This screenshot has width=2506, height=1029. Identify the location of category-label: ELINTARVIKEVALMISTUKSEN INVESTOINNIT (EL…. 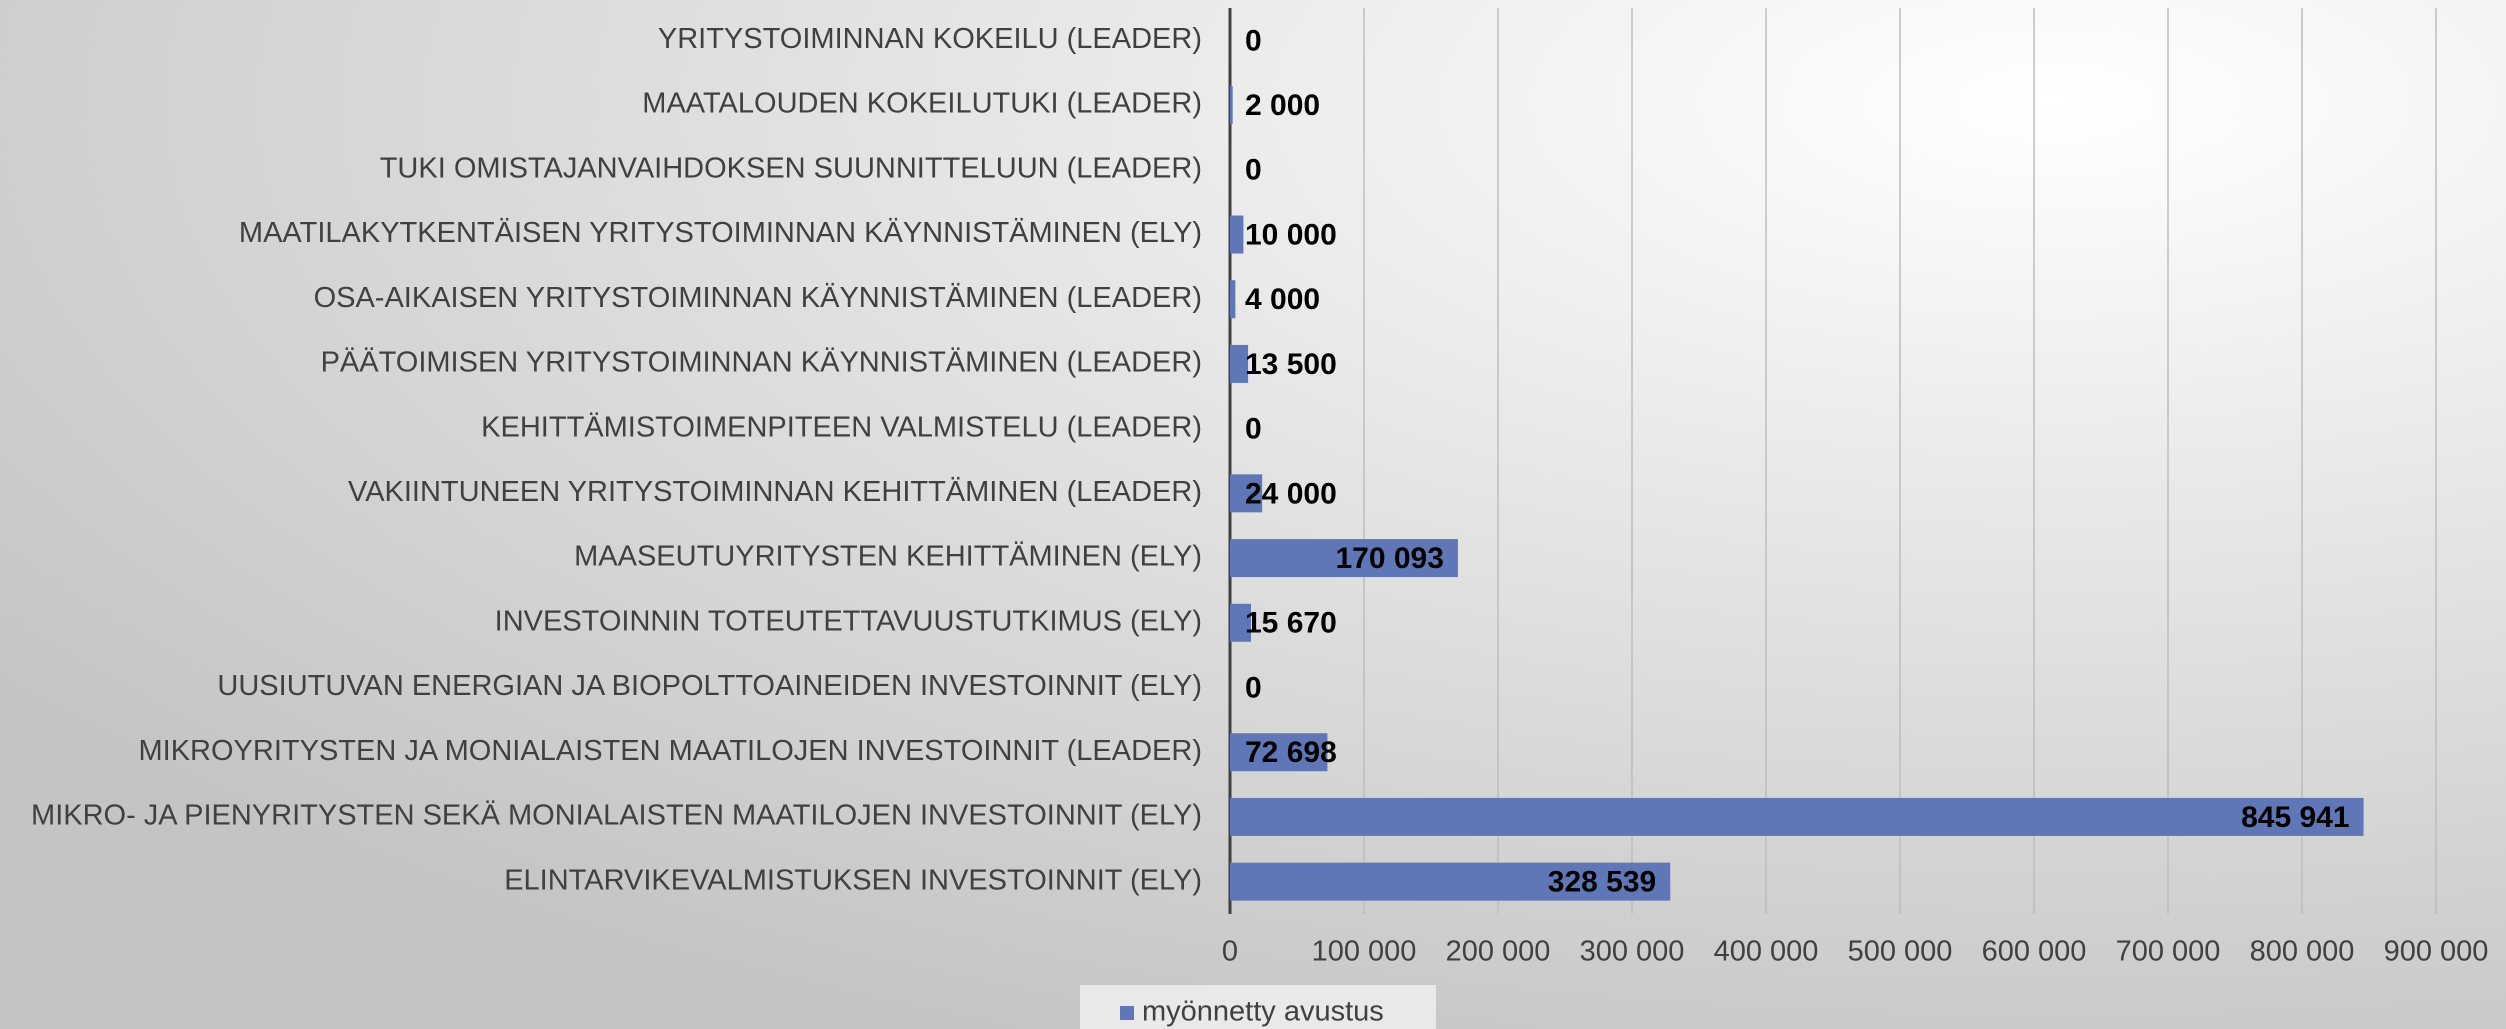
(853, 880).